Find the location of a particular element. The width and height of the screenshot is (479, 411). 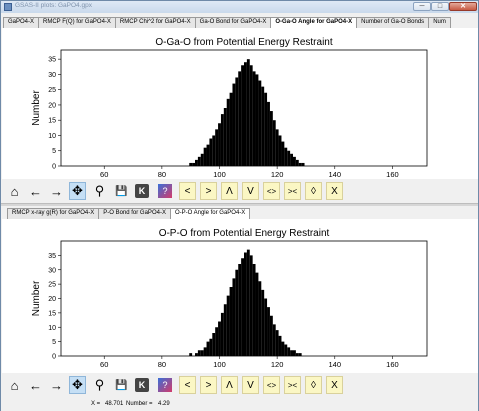

tab-ga-o-bond: Ga-O Bond for GaPO4-X is located at coordinates (233, 22).